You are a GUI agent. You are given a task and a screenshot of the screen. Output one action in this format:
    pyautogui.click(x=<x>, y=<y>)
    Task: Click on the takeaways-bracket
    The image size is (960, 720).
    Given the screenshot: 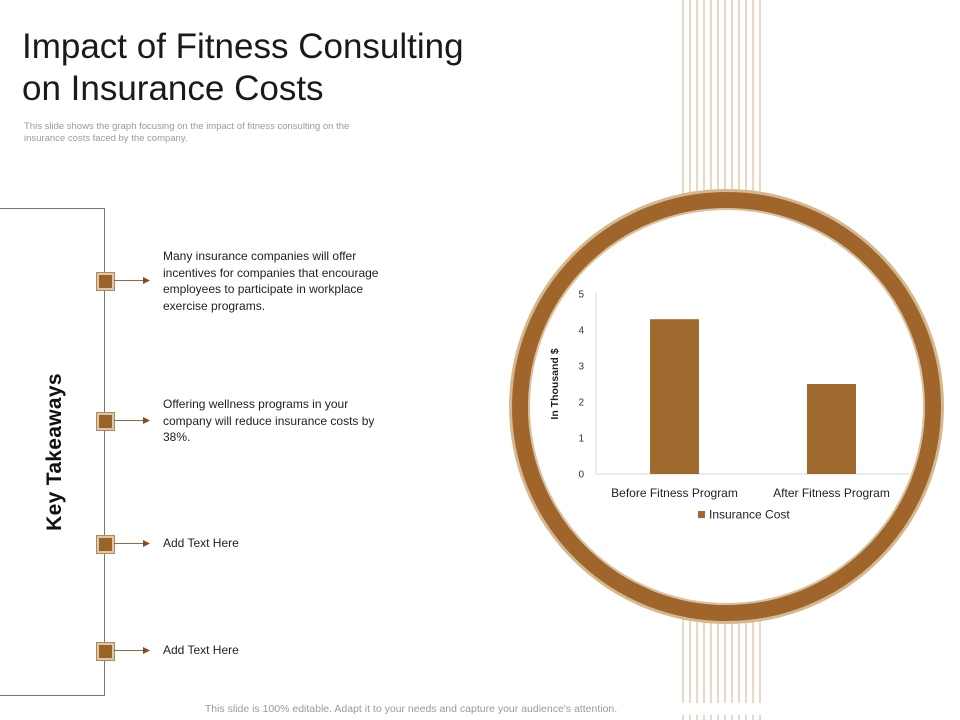 What is the action you would take?
    pyautogui.click(x=52, y=452)
    